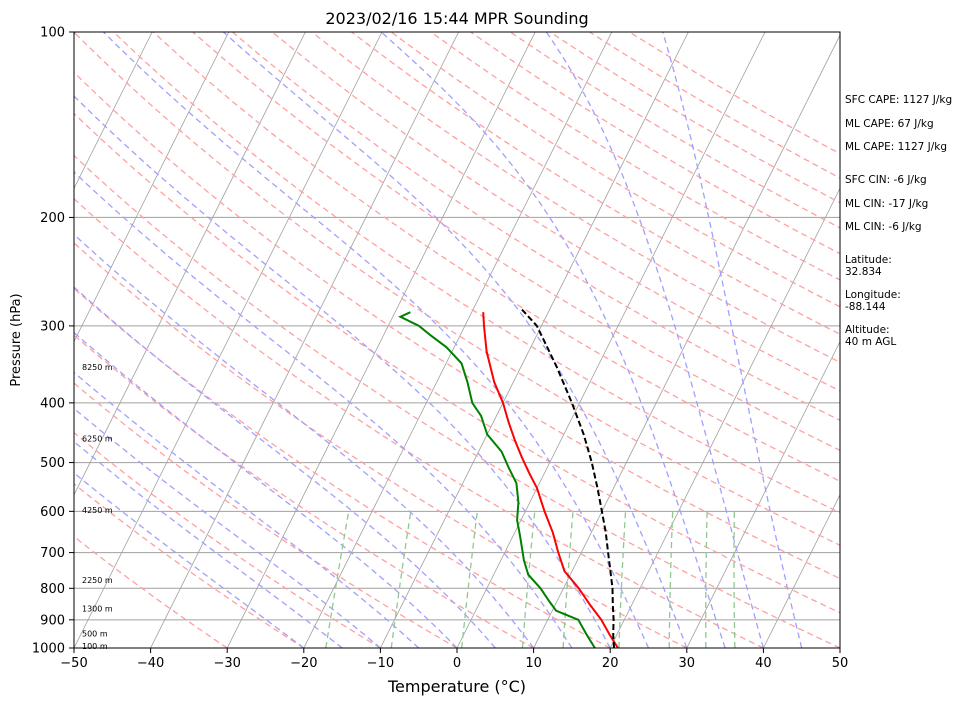  Describe the element at coordinates (889, 124) in the screenshot. I see `ml-cape-text: ML CAPE: 67 J/kg` at that location.